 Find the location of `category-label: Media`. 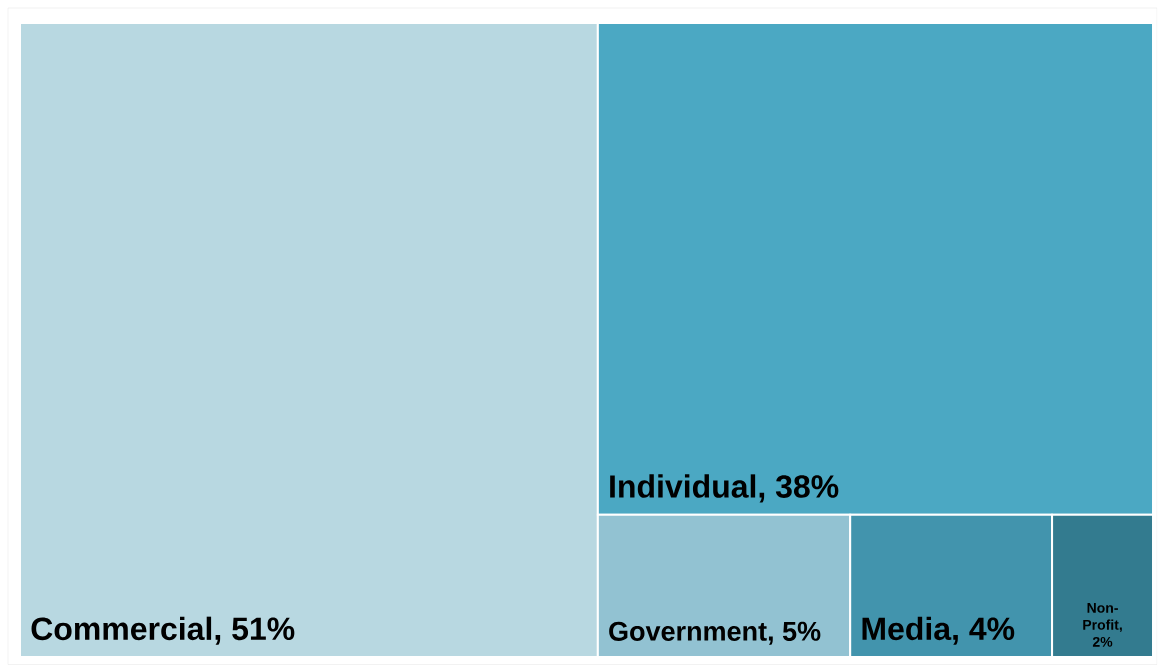

category-label: Media is located at coordinates (907, 628).